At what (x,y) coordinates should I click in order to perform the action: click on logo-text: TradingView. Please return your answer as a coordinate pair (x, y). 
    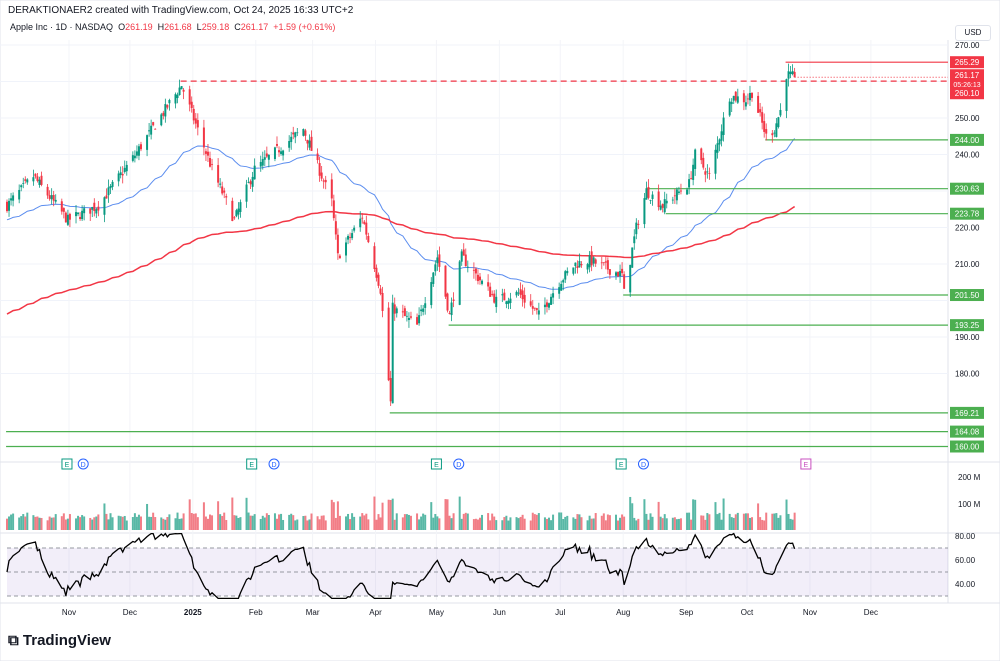
    Looking at the image, I should click on (66, 640).